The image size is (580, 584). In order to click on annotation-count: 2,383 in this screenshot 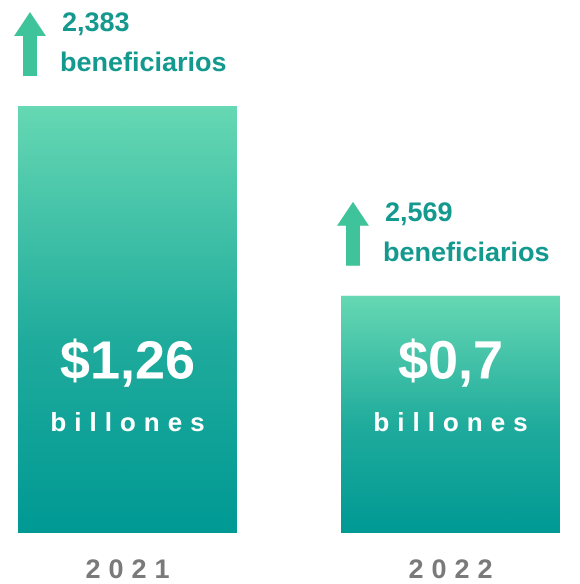, I will do `click(96, 22)`.